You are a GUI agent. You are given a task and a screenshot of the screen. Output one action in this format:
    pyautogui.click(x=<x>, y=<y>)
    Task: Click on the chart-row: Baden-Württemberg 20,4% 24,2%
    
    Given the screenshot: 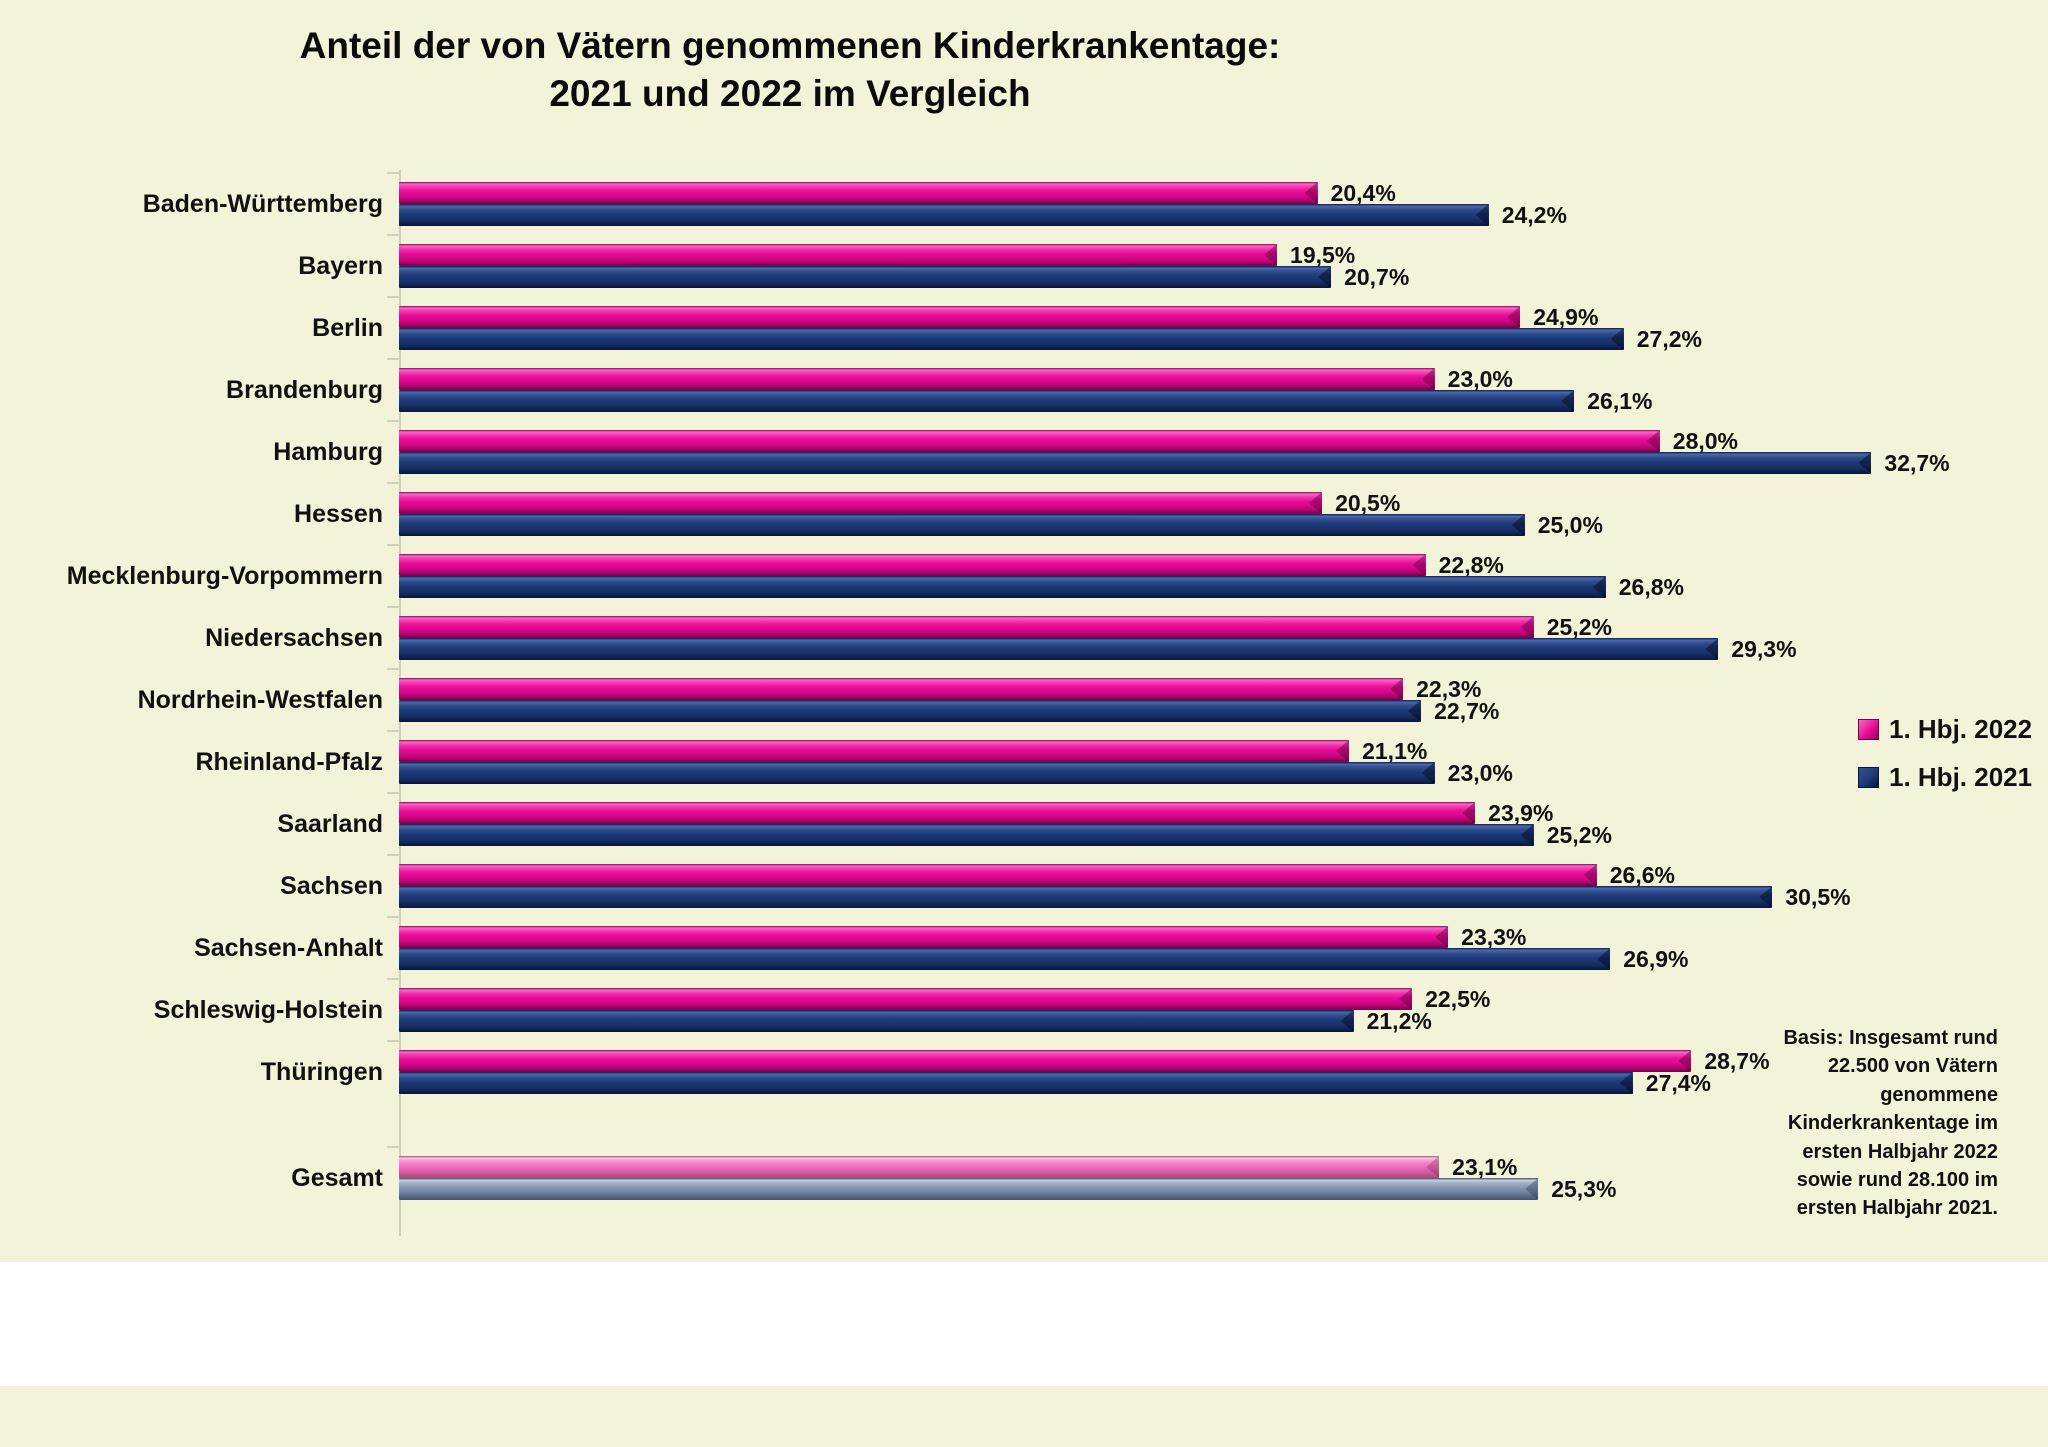 What is the action you would take?
    pyautogui.click(x=987, y=200)
    